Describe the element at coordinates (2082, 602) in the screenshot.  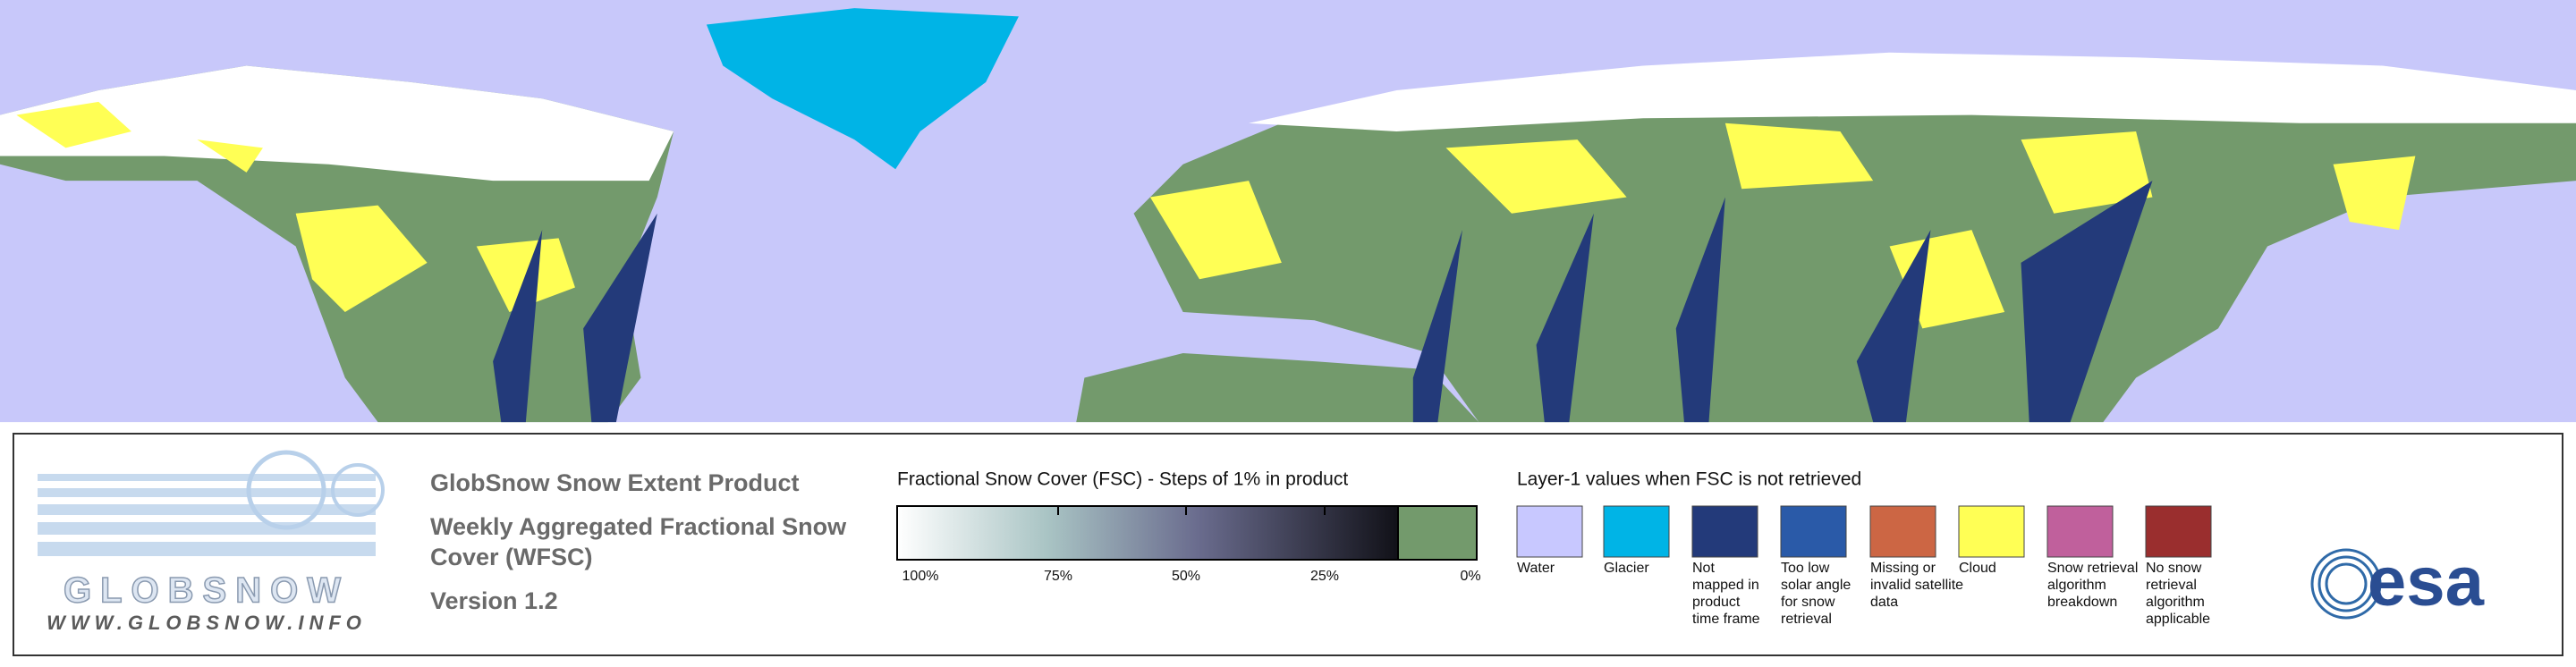
I see `legend-label: breakdown` at that location.